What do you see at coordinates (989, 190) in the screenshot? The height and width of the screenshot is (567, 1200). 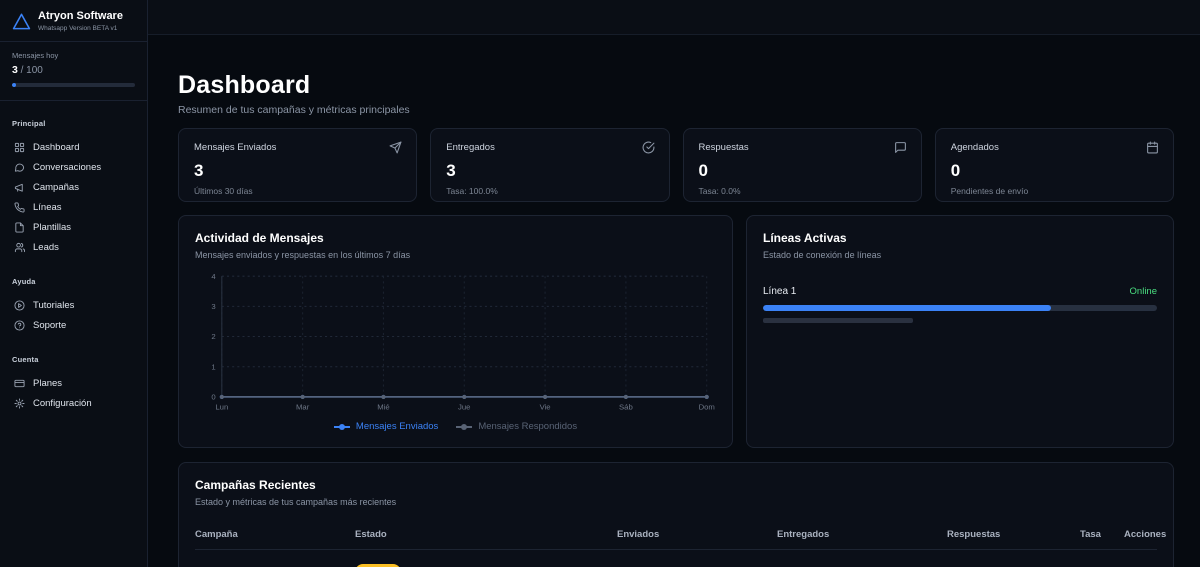 I see `stat-caption: Pendientes de envío` at bounding box center [989, 190].